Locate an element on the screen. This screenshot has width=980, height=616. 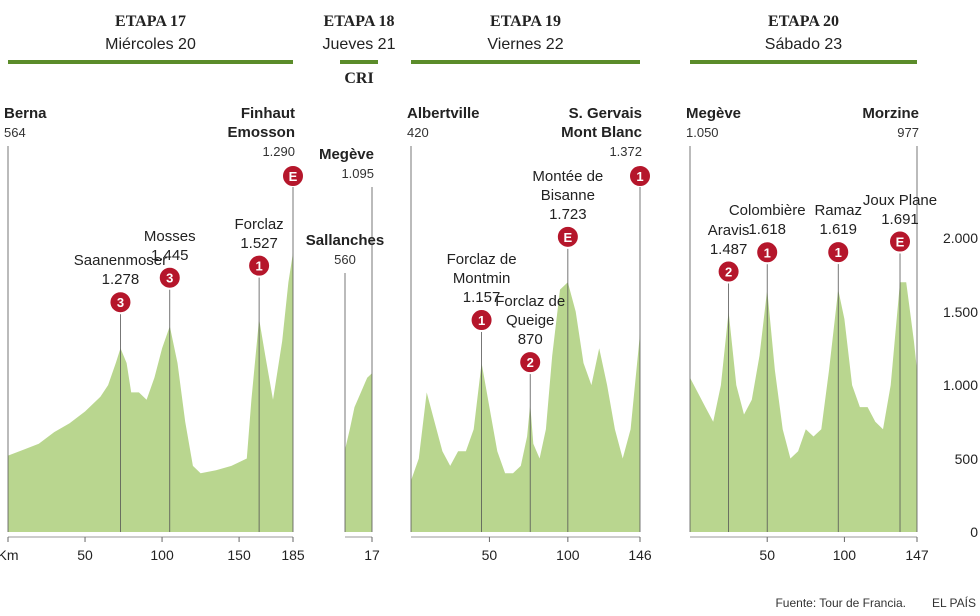
climb-label: Mosses 1.445 is located at coordinates (170, 246).